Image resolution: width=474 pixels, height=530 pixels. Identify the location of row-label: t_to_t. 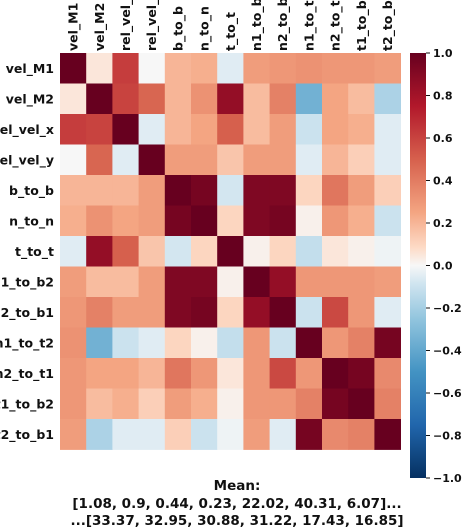
(34, 252).